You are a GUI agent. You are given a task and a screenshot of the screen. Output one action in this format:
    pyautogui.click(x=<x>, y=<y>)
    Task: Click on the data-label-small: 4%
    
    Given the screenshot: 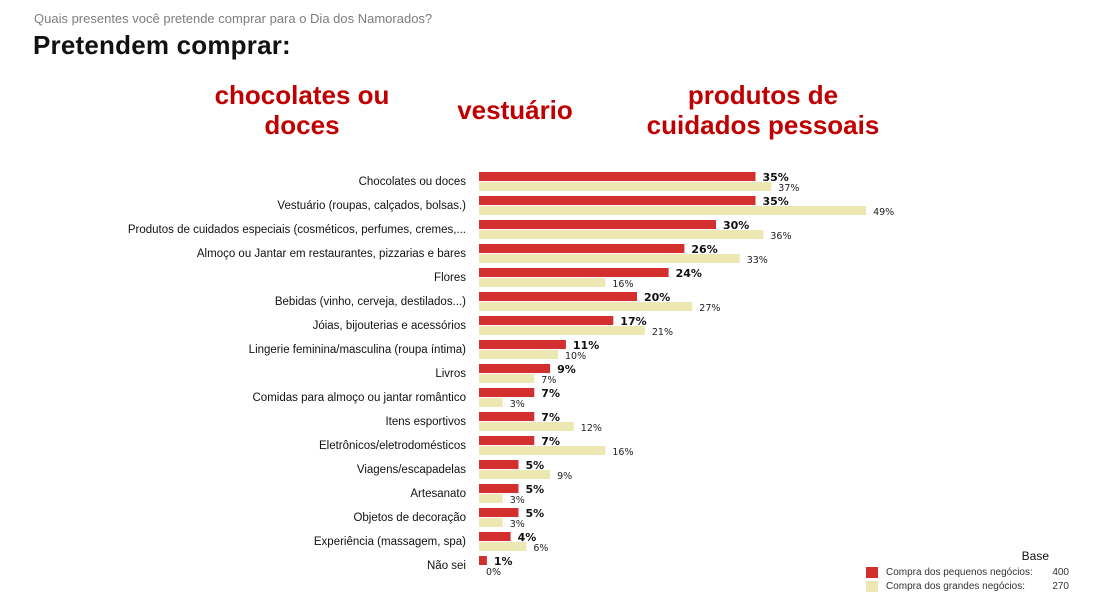 What is the action you would take?
    pyautogui.click(x=527, y=537)
    